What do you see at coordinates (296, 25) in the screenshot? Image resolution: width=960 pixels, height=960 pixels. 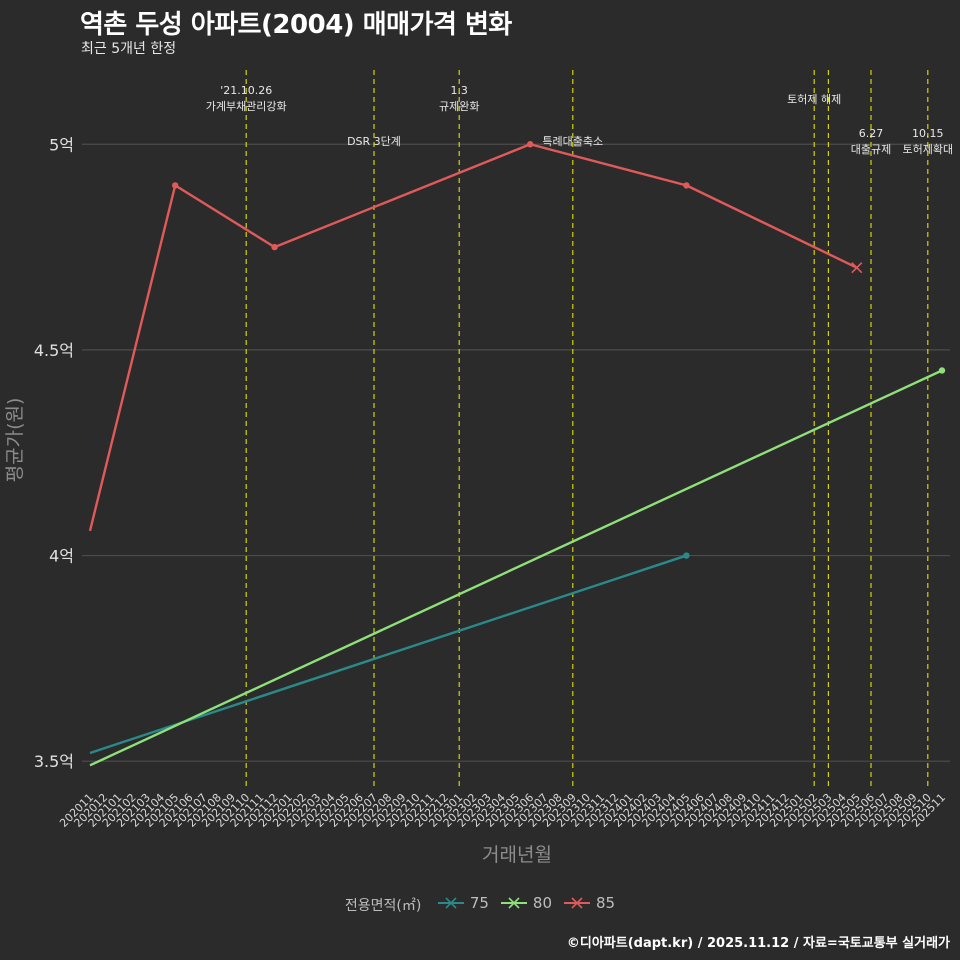 I see `chart-title: 역촌 두성 아파트(2004) 매매가격 변화` at bounding box center [296, 25].